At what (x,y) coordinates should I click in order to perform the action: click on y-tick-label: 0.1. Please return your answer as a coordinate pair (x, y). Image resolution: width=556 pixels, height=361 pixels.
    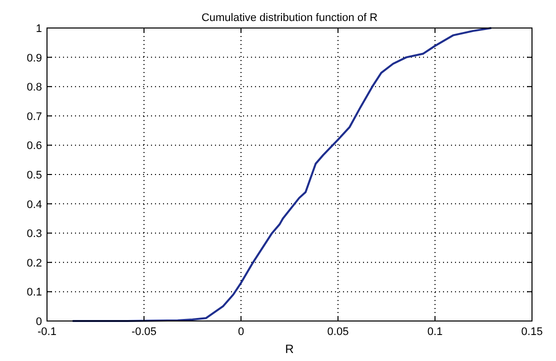
    Looking at the image, I should click on (34, 292).